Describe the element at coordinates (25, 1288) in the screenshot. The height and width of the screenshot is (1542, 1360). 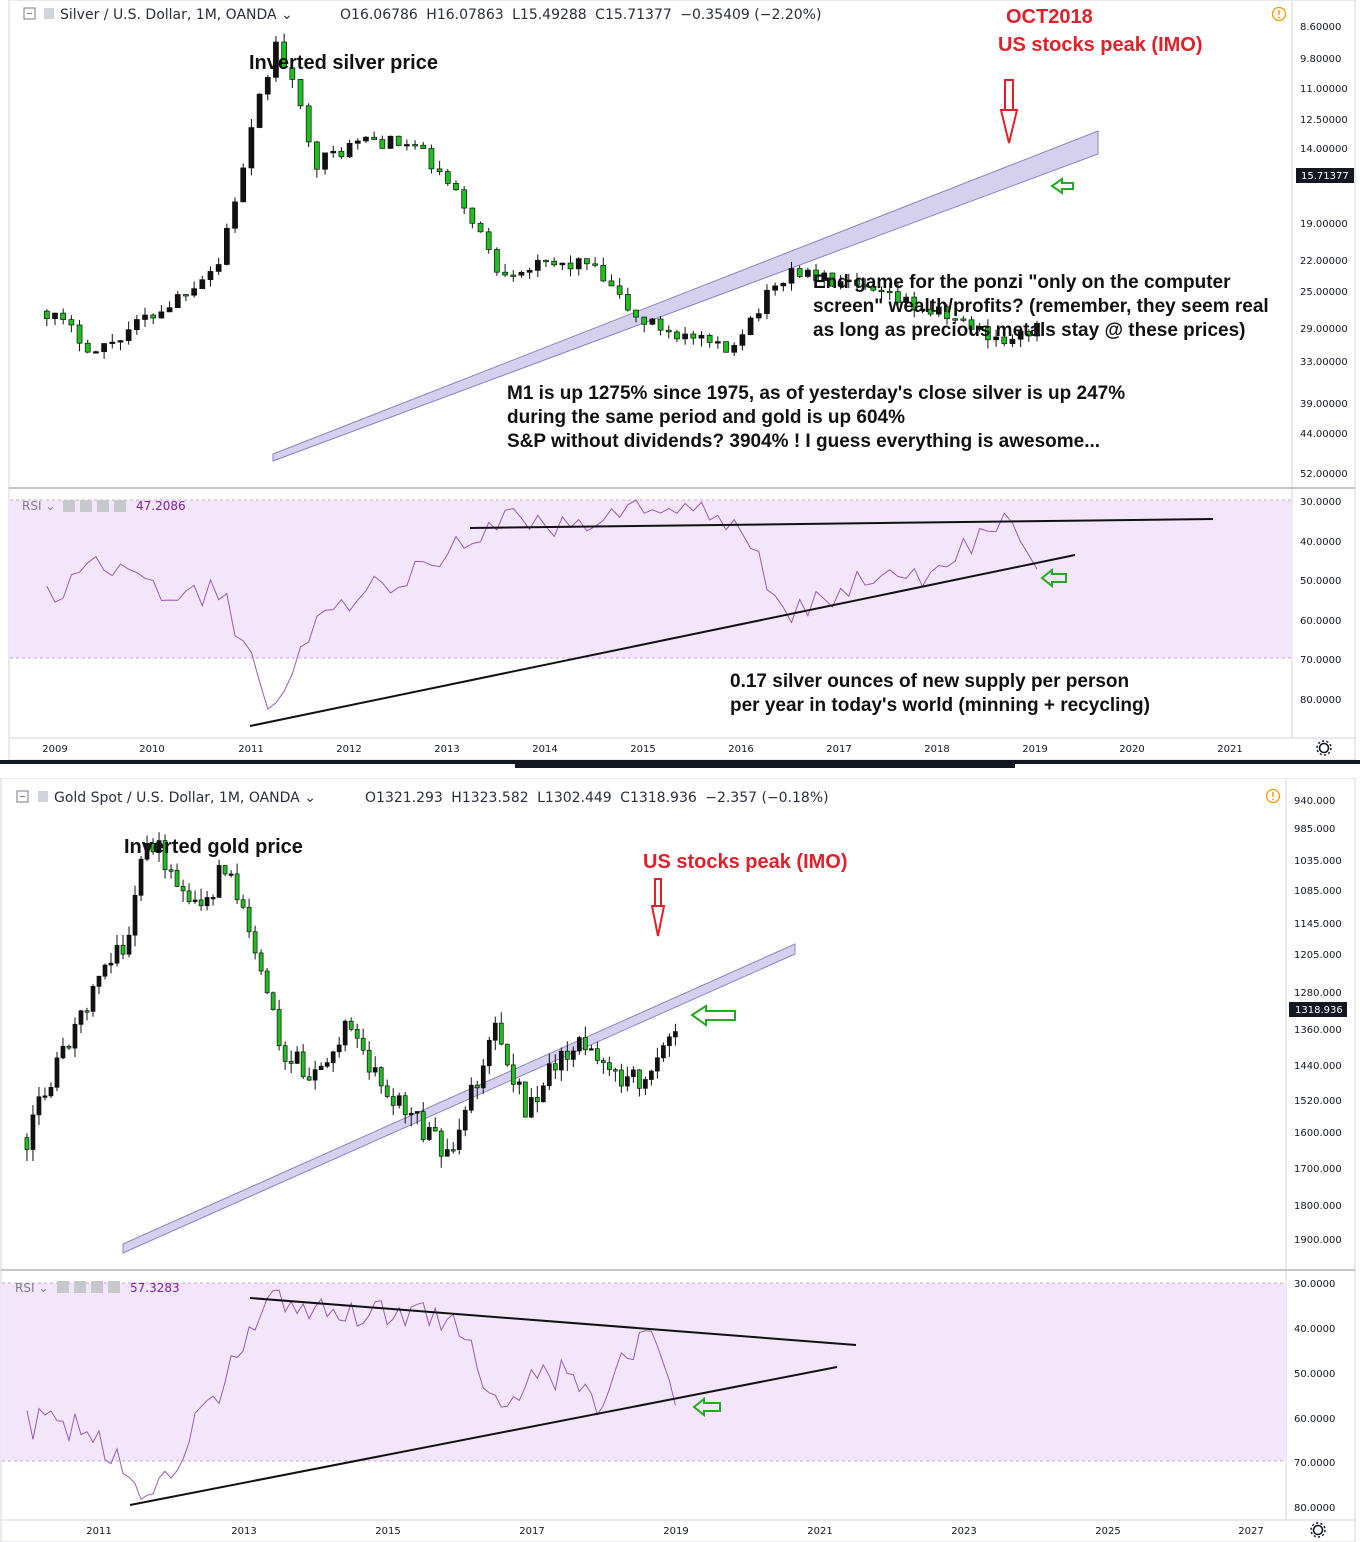
I see `gold-rsi-label: RSI` at that location.